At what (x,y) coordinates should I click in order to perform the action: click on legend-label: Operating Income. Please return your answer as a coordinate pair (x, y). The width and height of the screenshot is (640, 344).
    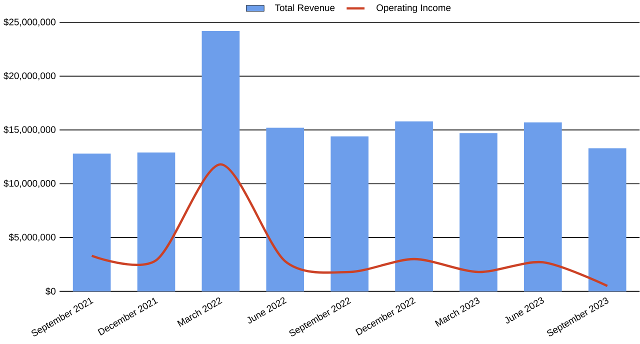
    Looking at the image, I should click on (413, 9).